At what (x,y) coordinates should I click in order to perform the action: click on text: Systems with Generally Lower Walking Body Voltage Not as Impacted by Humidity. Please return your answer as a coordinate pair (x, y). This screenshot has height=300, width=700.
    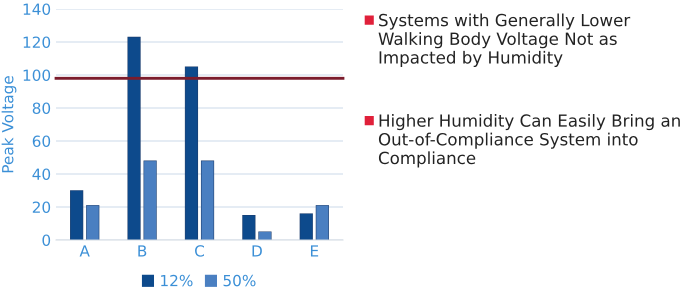
    Looking at the image, I should click on (504, 40).